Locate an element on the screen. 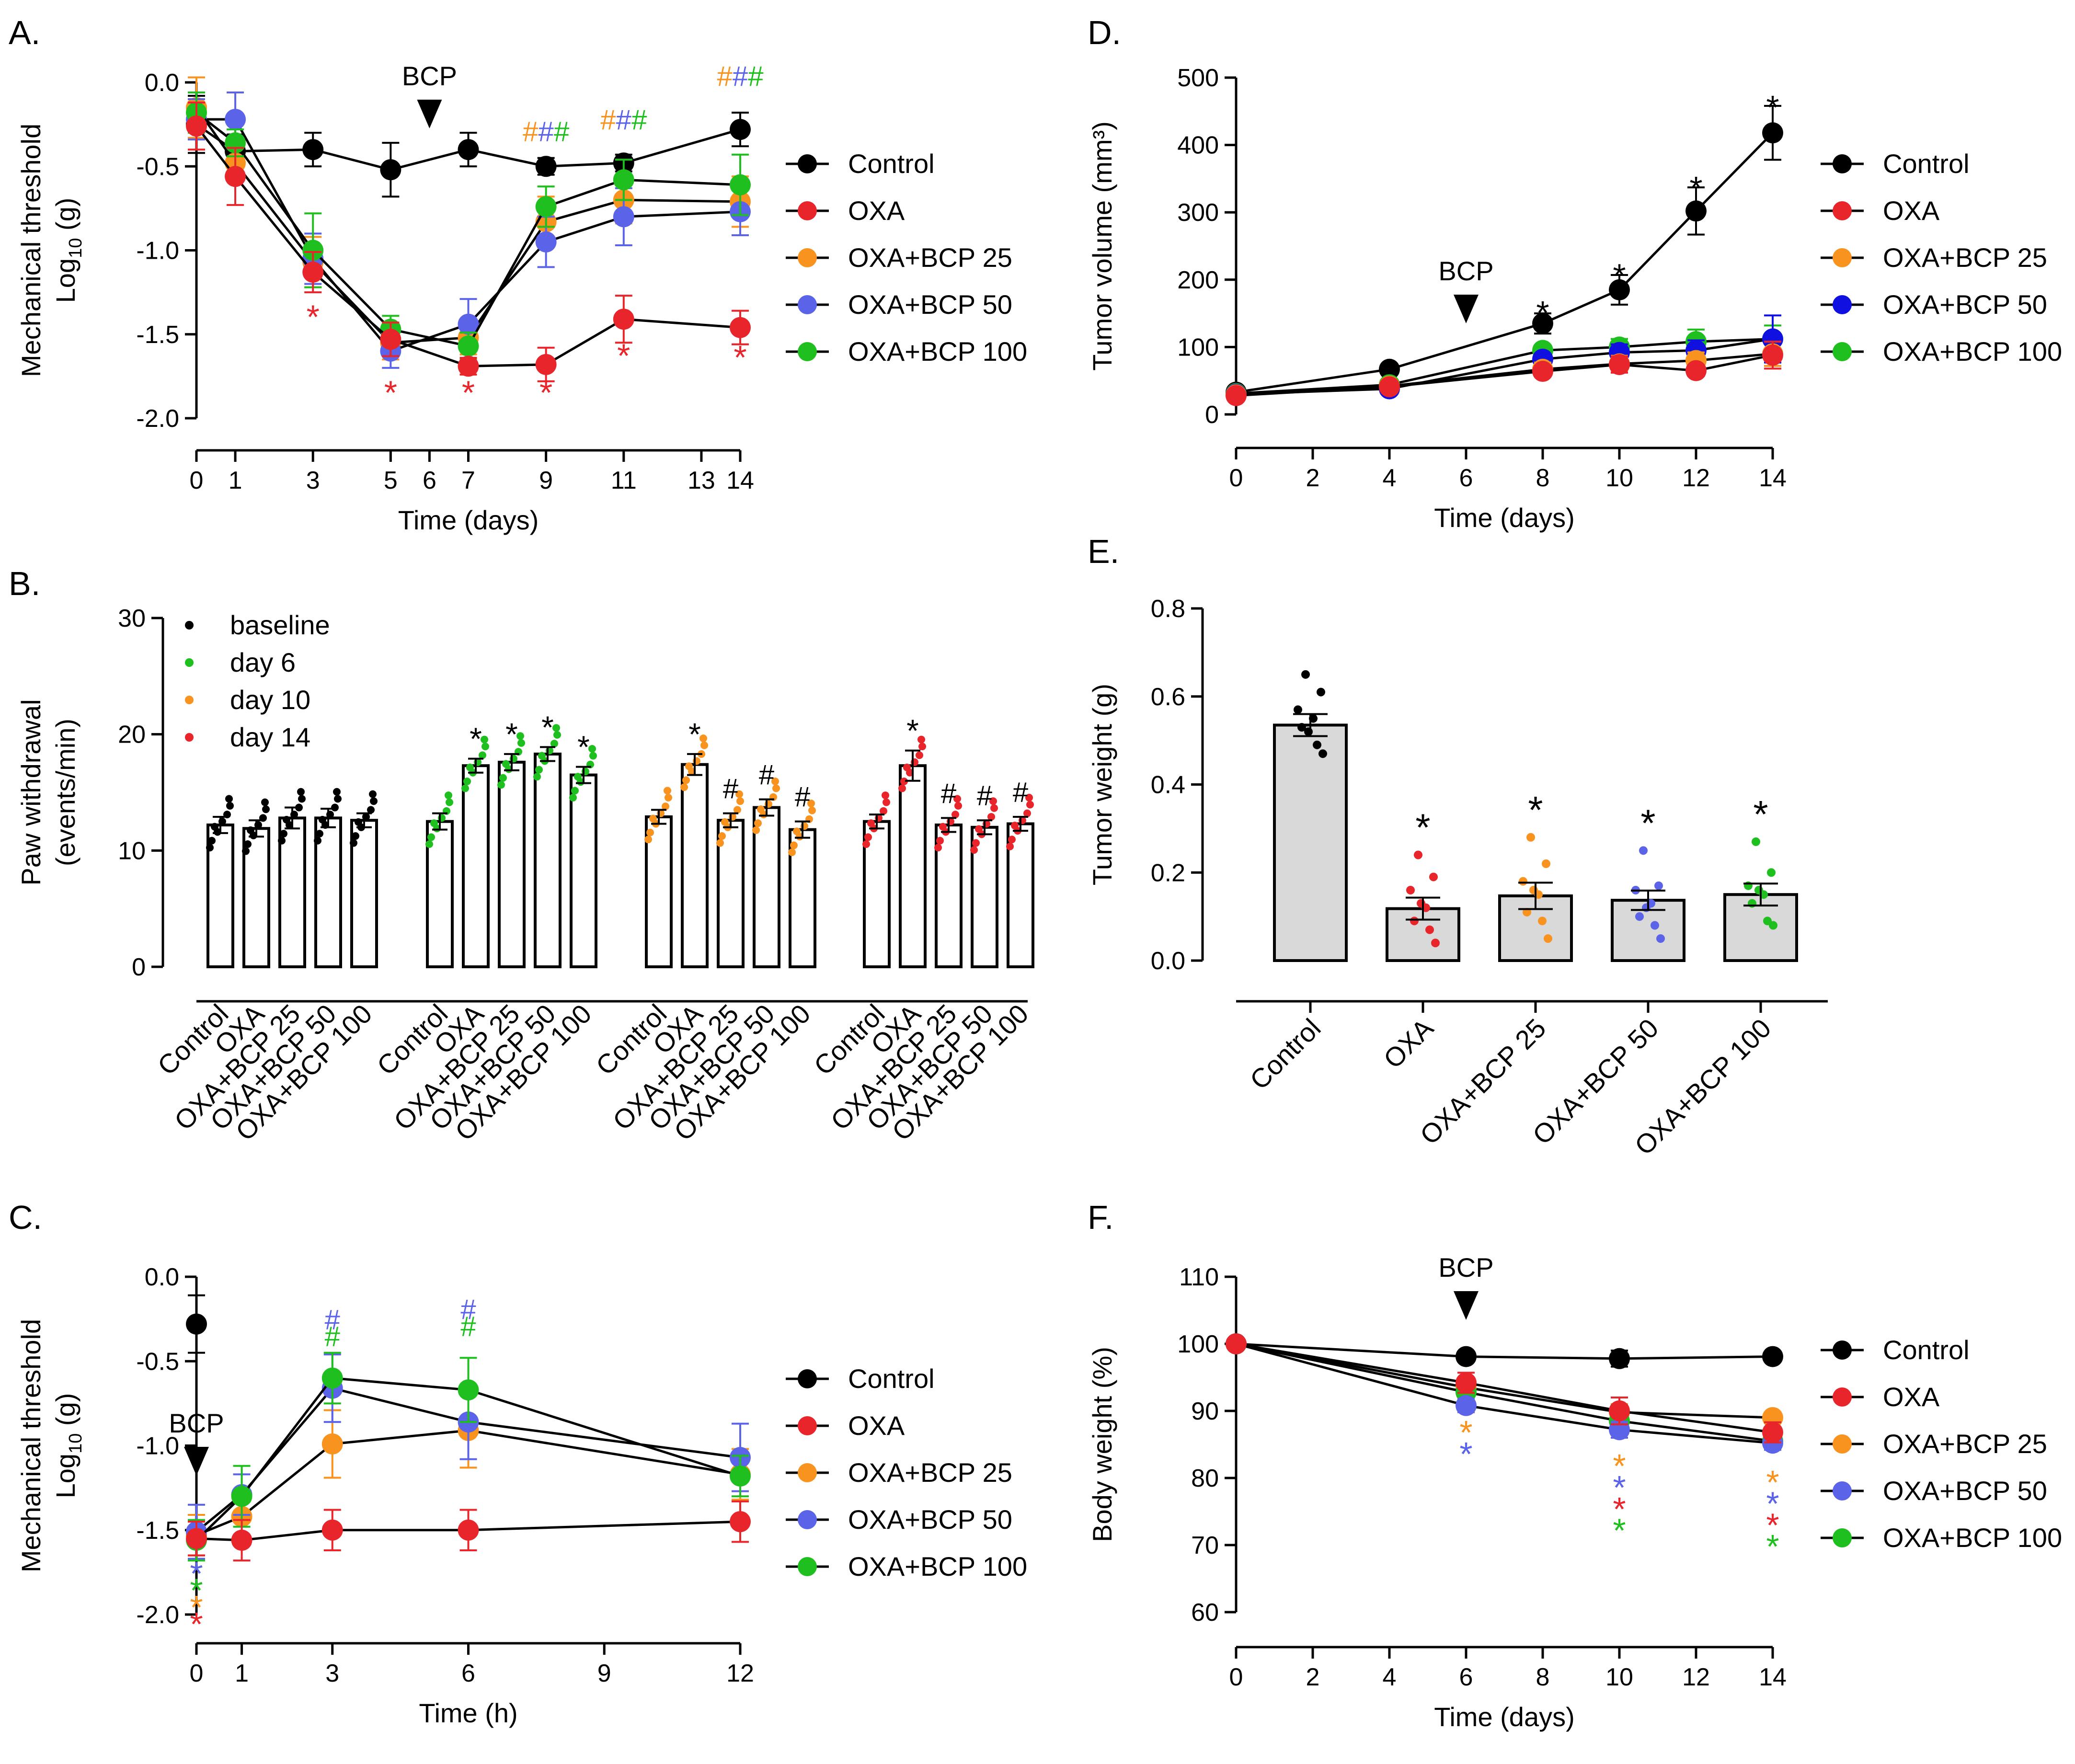  x-tick-label: 5 is located at coordinates (391, 480).